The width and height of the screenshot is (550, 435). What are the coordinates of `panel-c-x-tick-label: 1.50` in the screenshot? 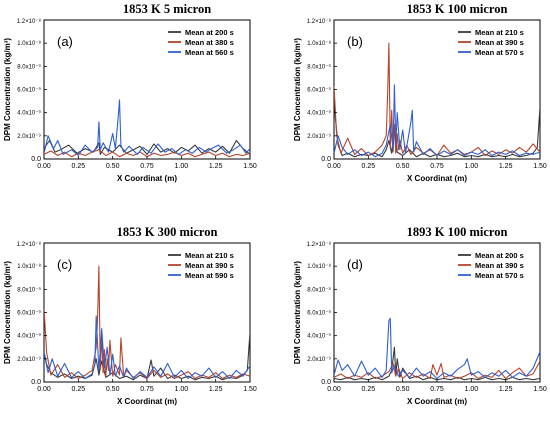 It's located at (250, 389).